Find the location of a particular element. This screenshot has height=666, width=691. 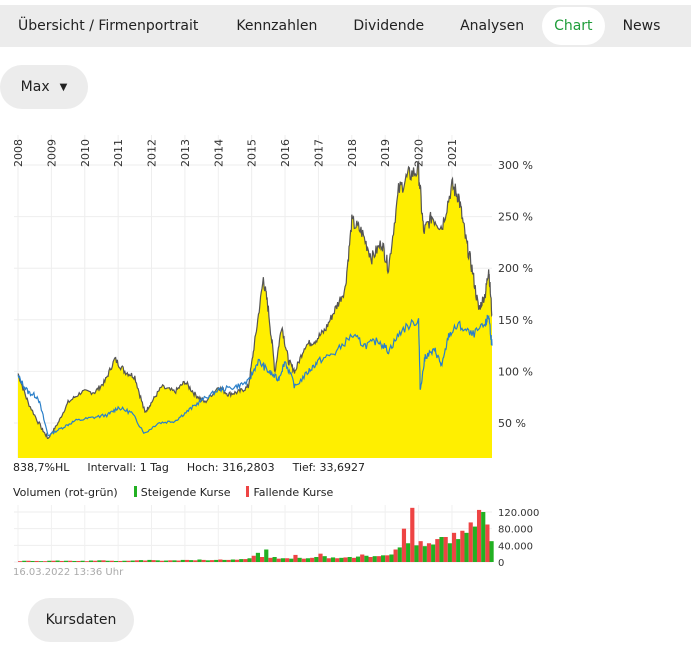

y-tick-label: 50 % is located at coordinates (512, 423).